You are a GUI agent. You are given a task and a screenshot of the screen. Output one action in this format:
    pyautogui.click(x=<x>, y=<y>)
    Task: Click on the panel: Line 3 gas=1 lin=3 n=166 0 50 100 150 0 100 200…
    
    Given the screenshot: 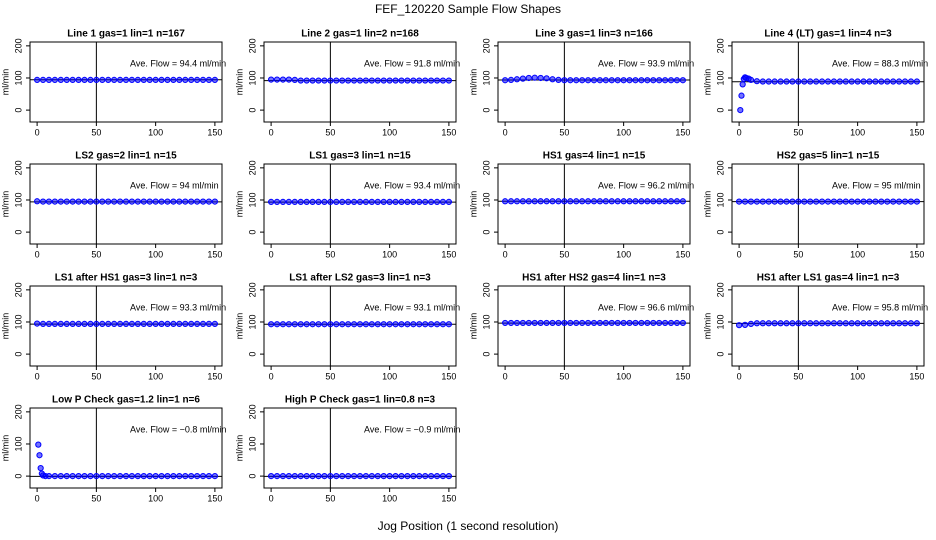 What is the action you would take?
    pyautogui.click(x=581, y=83)
    